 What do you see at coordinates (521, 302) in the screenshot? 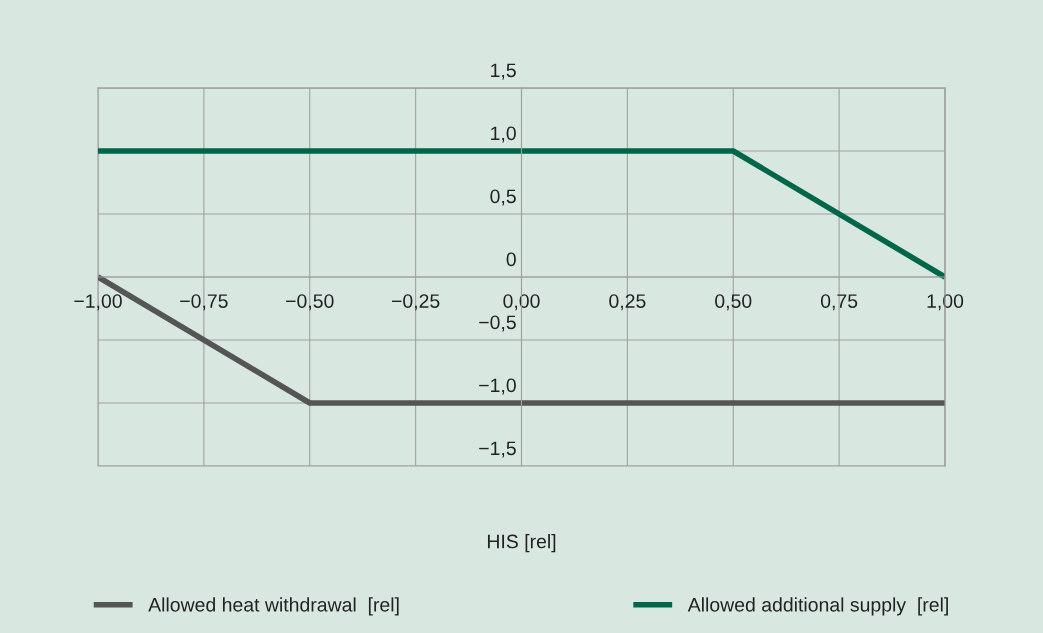
I see `x-tick-label: 0,00` at bounding box center [521, 302].